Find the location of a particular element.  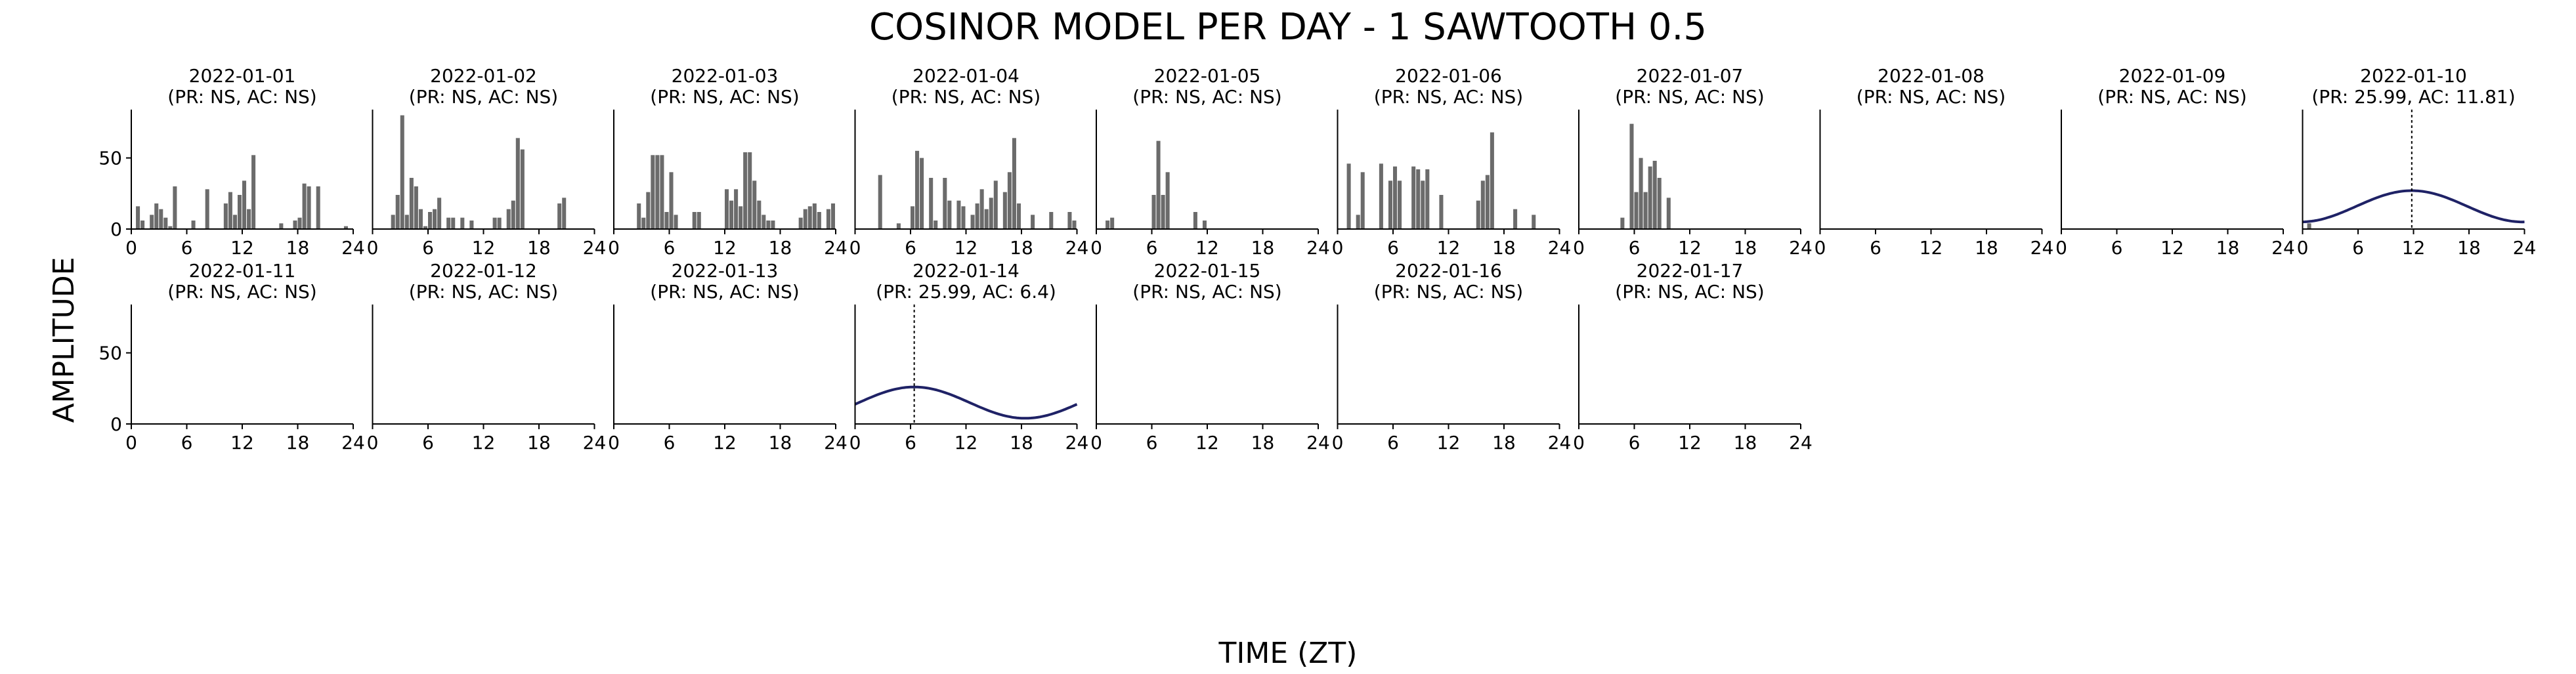

subplot-2022-01-06: 2022-01-06(PR: NS, AC: NS) 0 6 12 18 24 is located at coordinates (1452, 162).